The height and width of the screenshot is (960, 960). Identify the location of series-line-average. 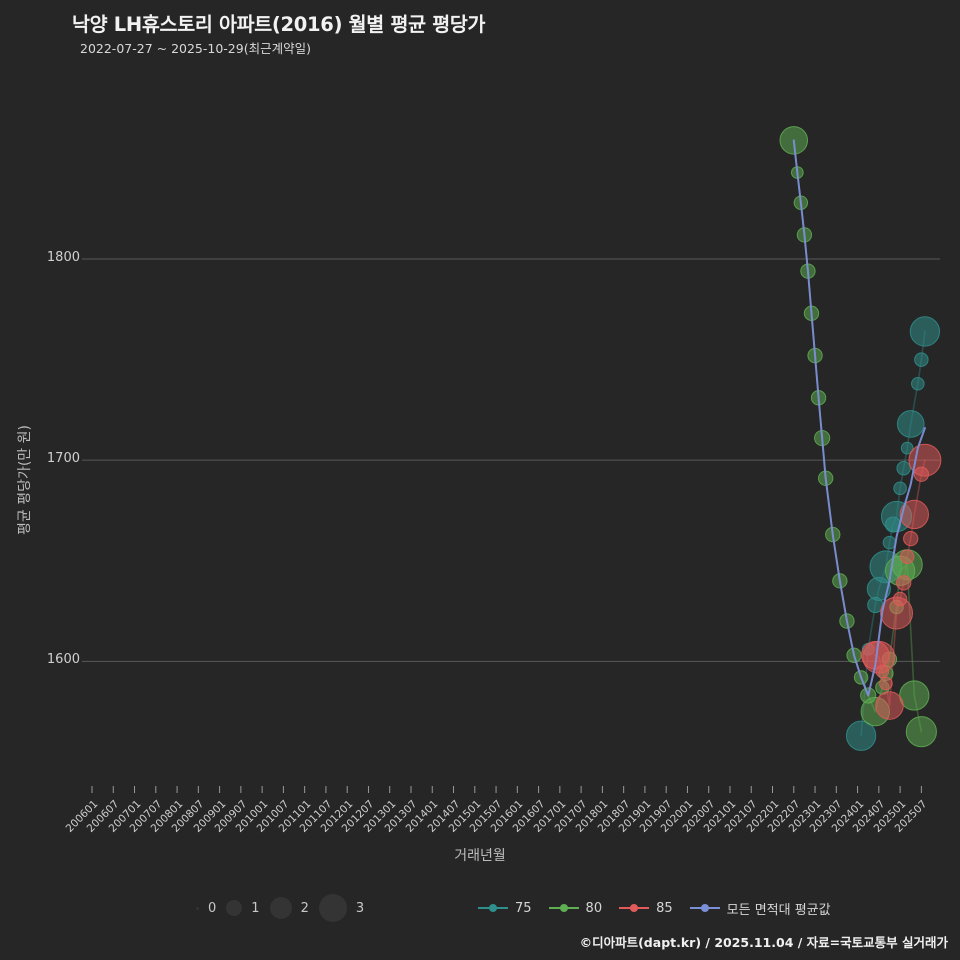
(859, 418).